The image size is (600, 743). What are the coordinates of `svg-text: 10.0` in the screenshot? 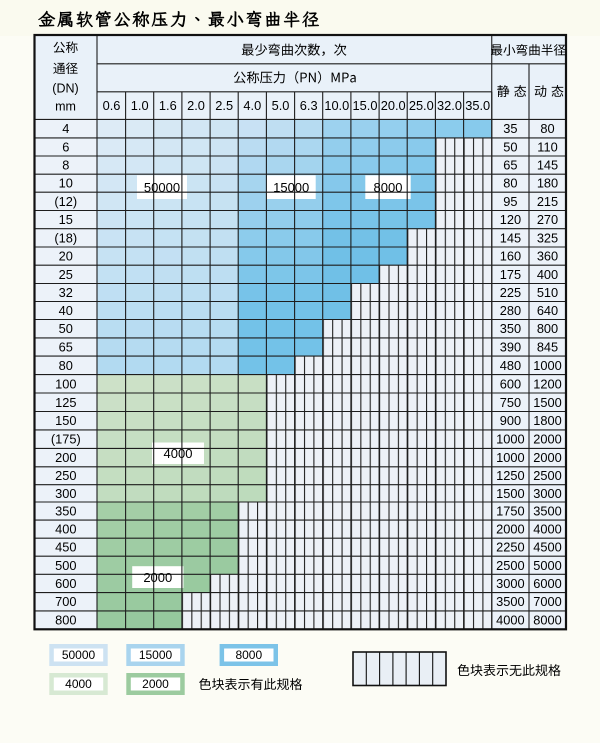 It's located at (336, 105).